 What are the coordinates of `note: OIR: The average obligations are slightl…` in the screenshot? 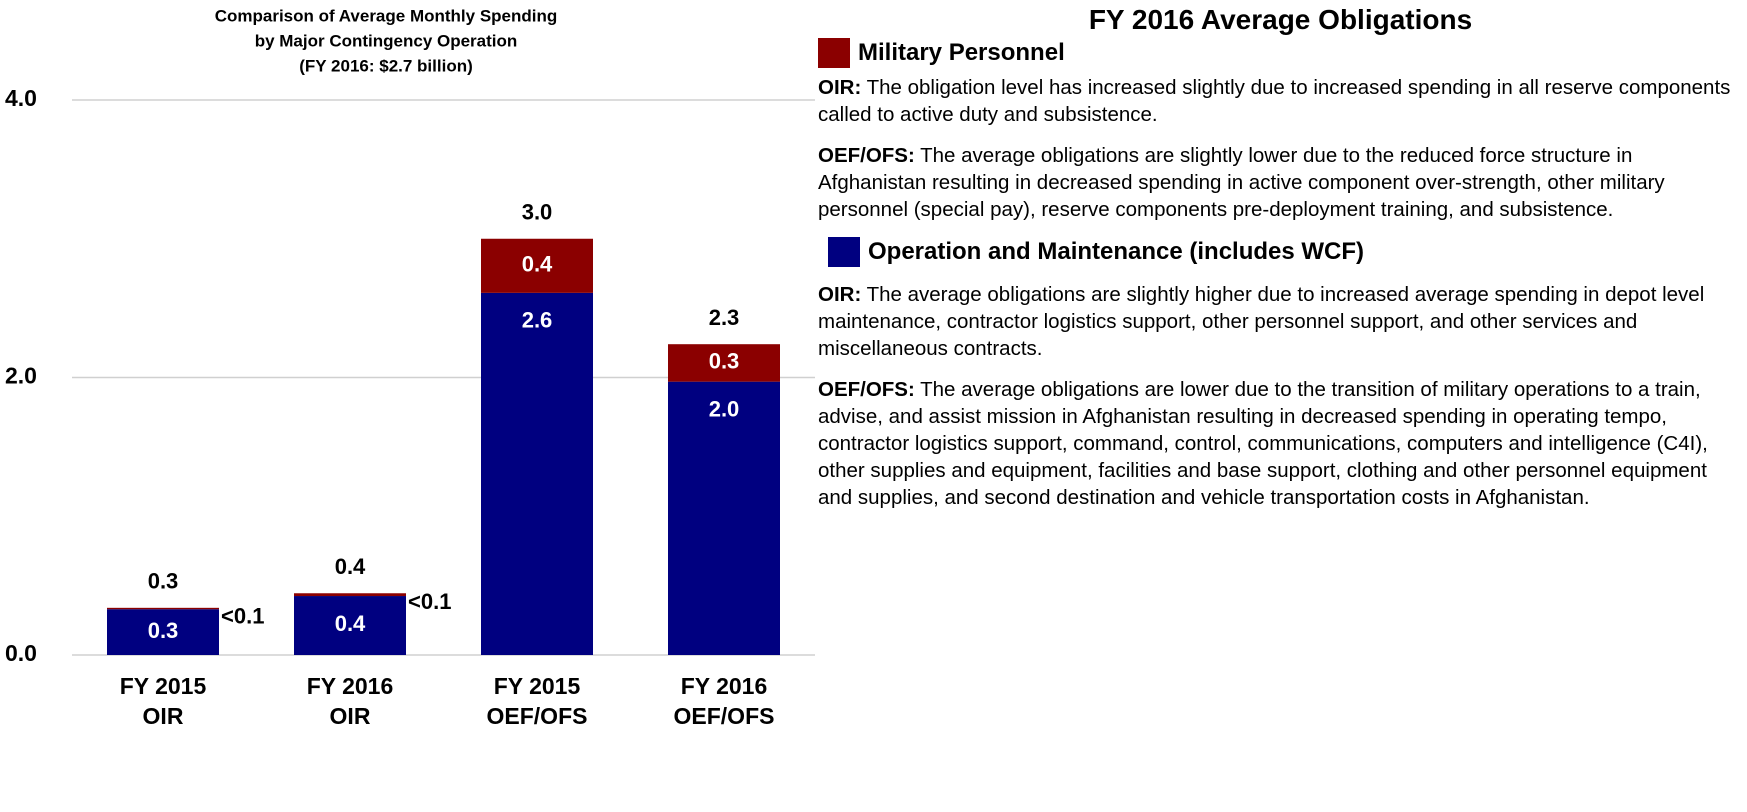 It's located at (1280, 321).